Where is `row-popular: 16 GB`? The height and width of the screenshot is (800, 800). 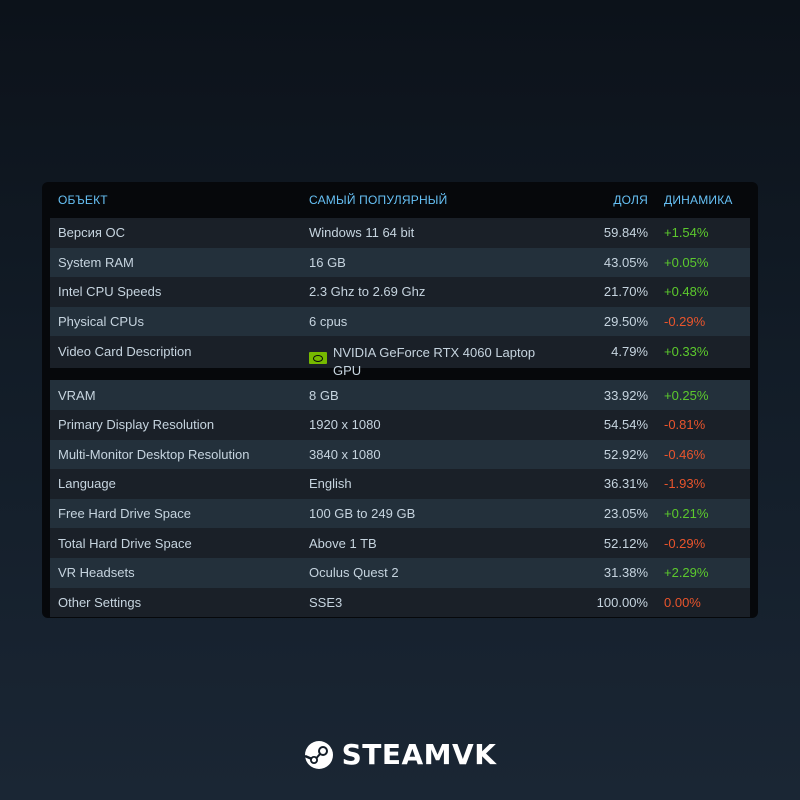
row-popular: 16 GB is located at coordinates (327, 262).